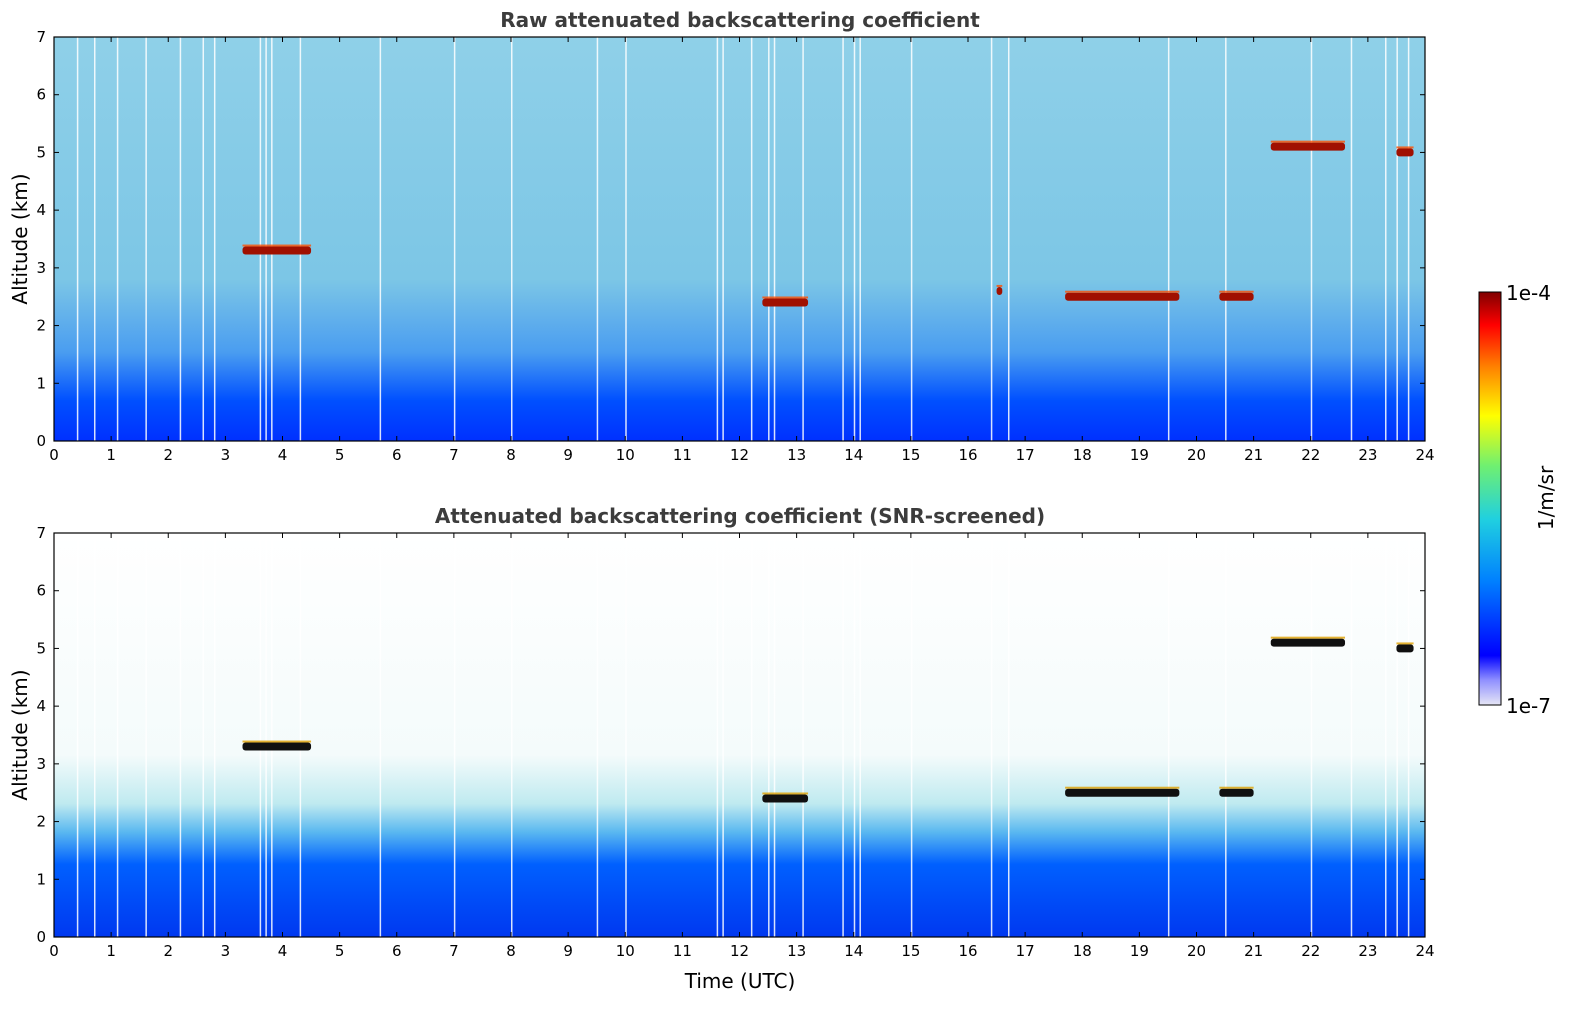 This screenshot has height=1020, width=1595. I want to click on x-tick-label: 12, so click(739, 951).